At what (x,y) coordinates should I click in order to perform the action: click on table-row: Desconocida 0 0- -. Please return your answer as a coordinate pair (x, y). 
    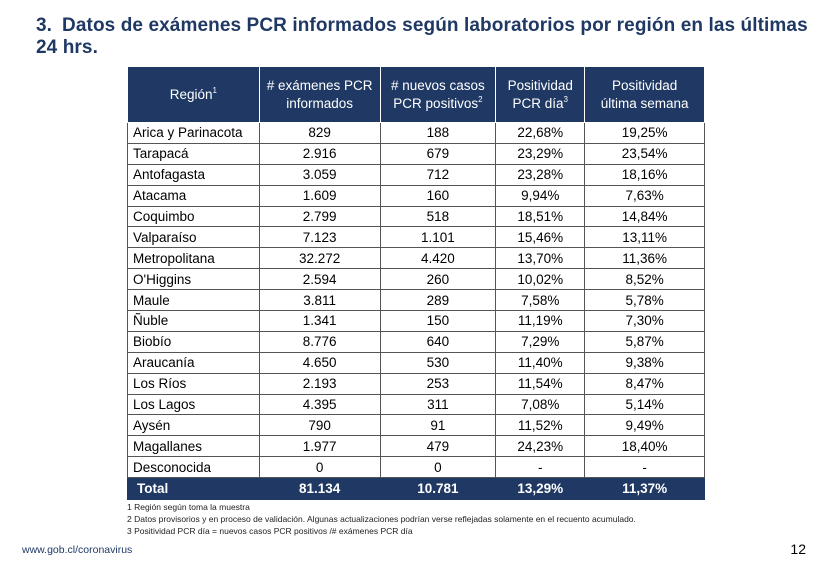
    Looking at the image, I should click on (416, 467).